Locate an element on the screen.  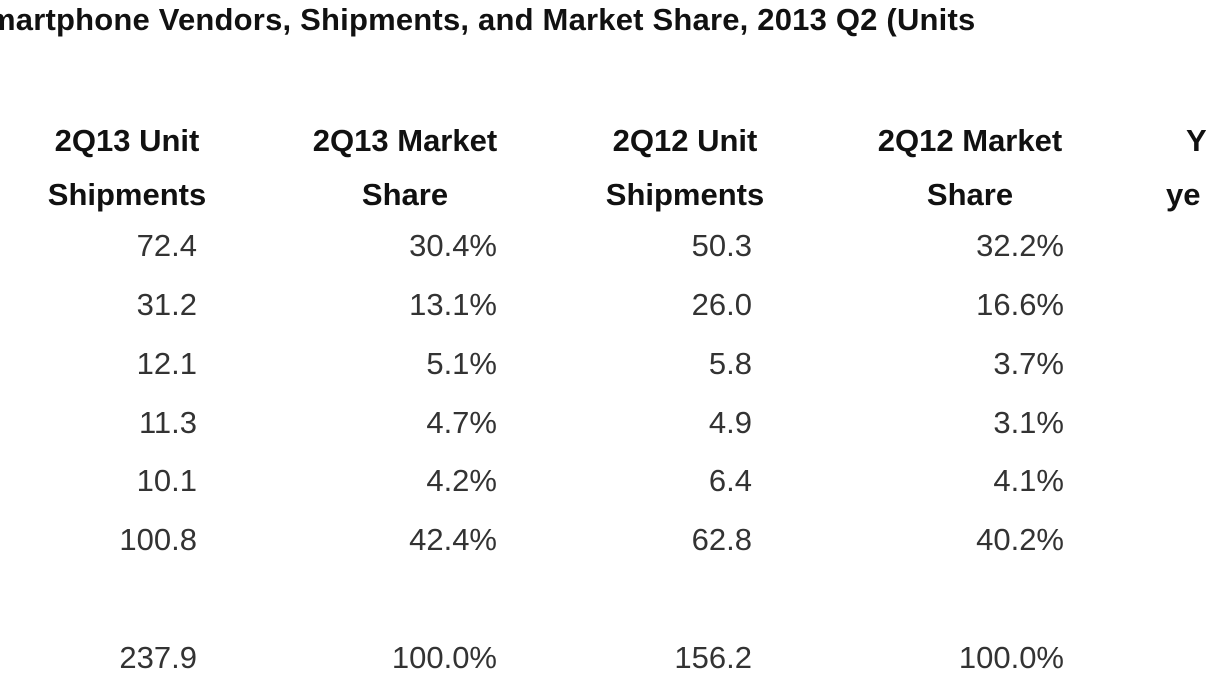
column-header-line: ye is located at coordinates (1183, 194).